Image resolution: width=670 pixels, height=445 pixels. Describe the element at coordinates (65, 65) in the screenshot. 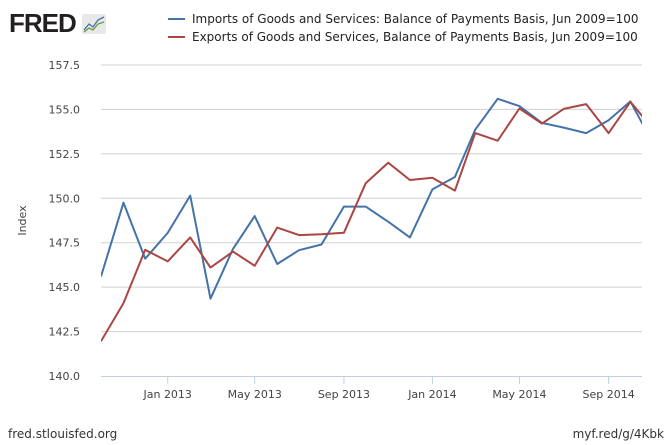

I see `y-tick-label: 157.5` at that location.